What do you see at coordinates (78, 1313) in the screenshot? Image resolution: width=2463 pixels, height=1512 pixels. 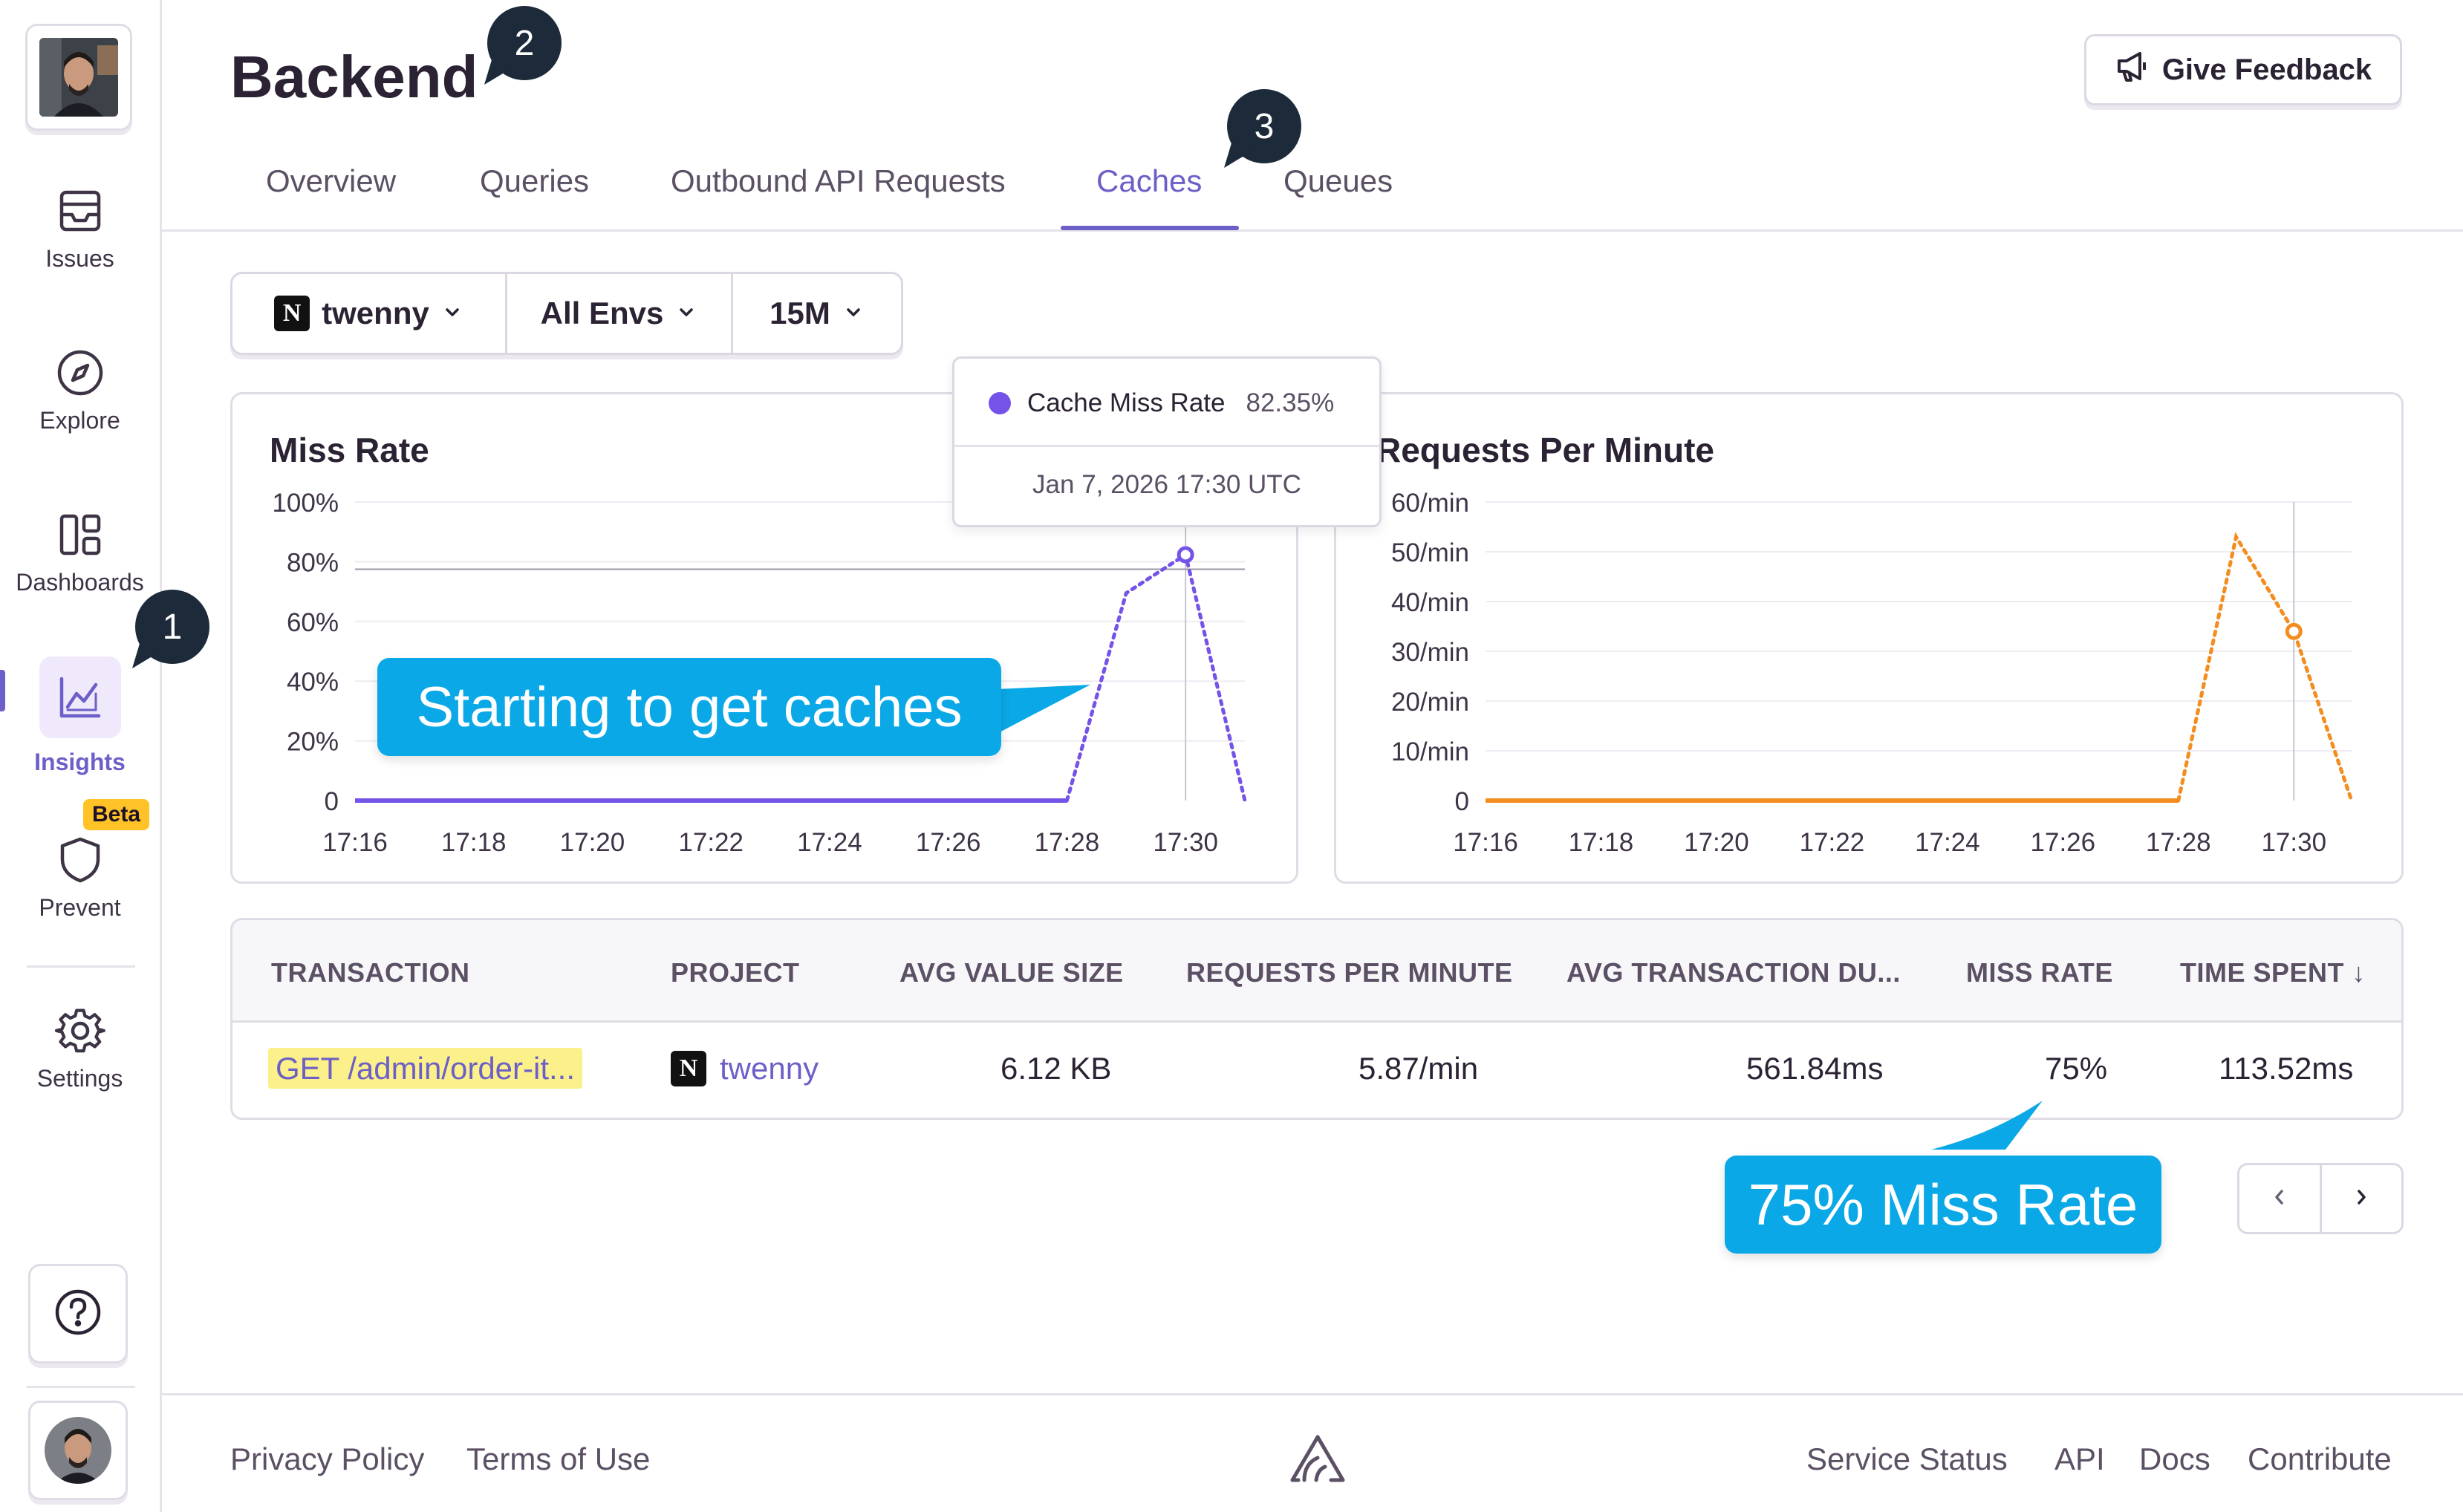 I see `help-button` at bounding box center [78, 1313].